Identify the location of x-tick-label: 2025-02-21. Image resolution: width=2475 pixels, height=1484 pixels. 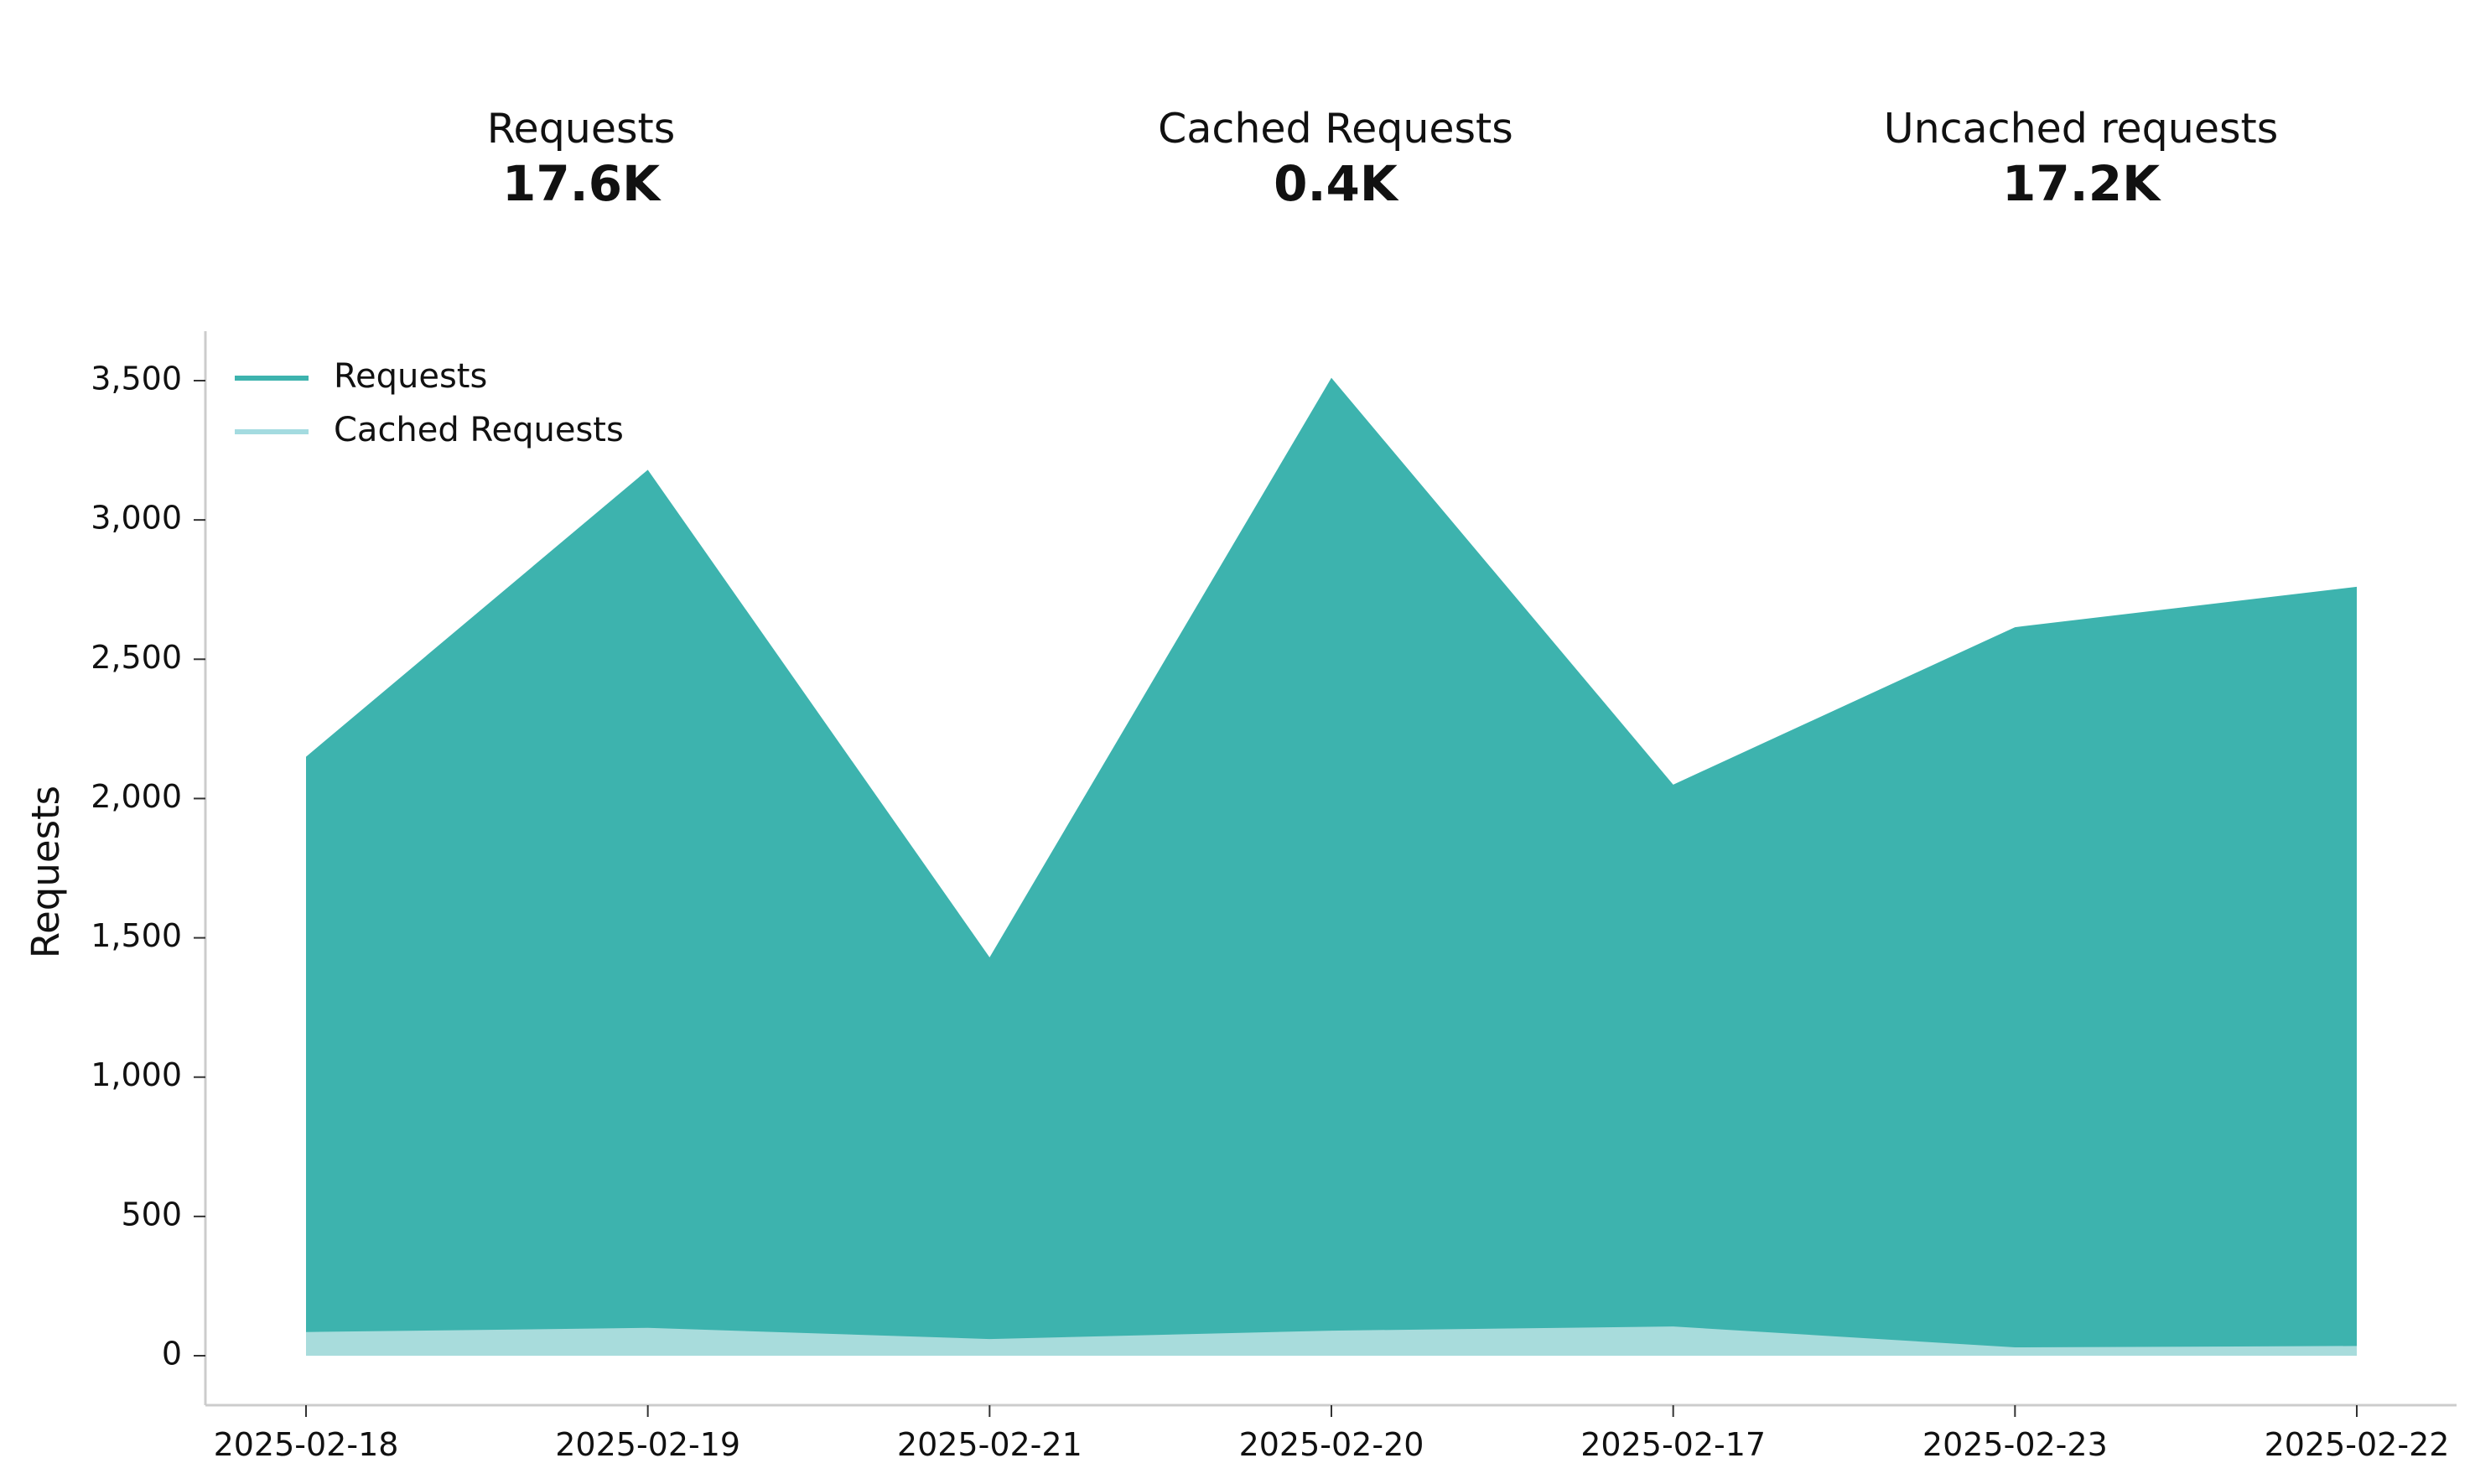
(989, 1444).